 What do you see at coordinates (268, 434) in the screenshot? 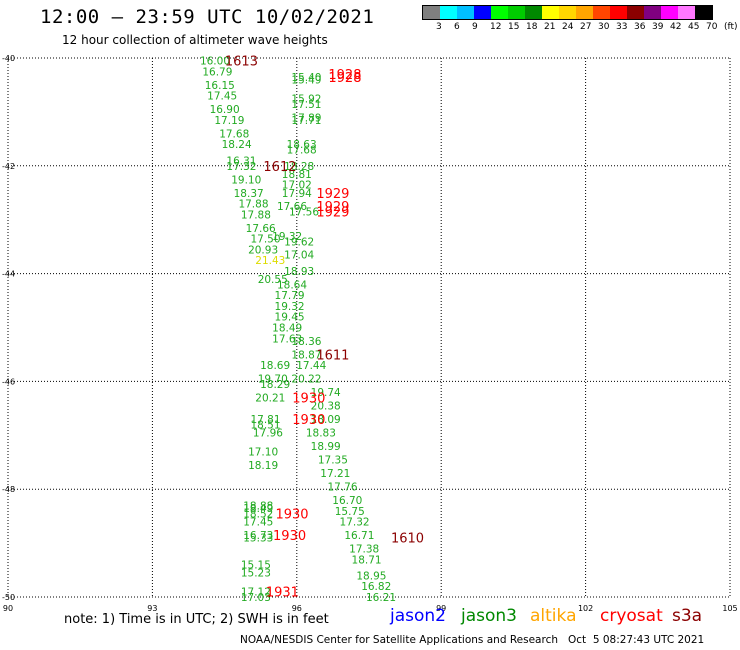
I see `wave-height-label: 17.96` at bounding box center [268, 434].